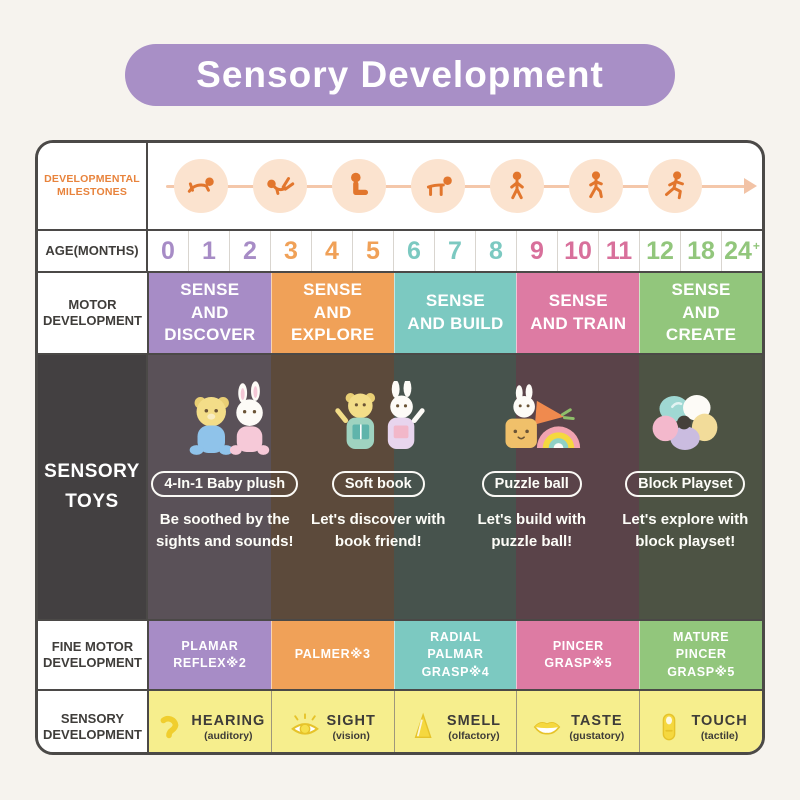 This screenshot has width=800, height=800. I want to click on toy-description: Let's explore with block playset!, so click(685, 530).